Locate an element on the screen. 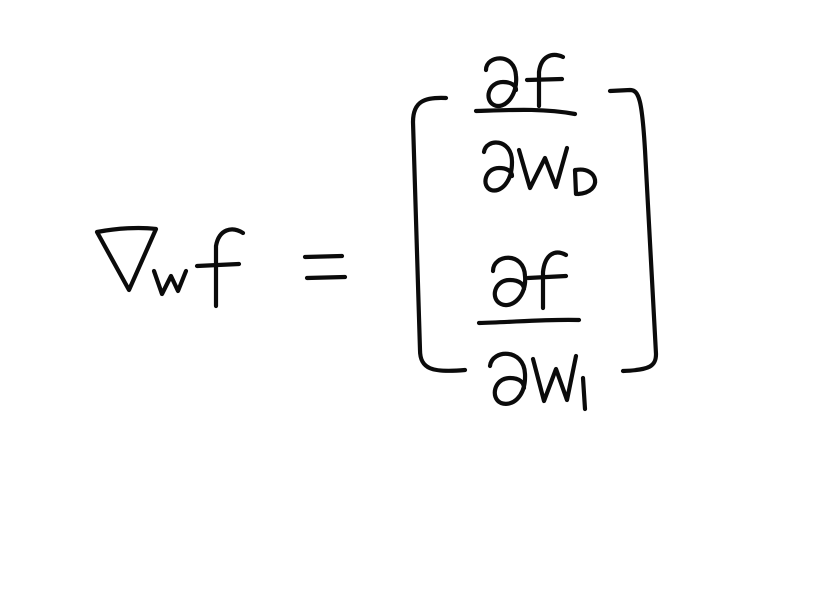  subscript-w is located at coordinates (170, 282).